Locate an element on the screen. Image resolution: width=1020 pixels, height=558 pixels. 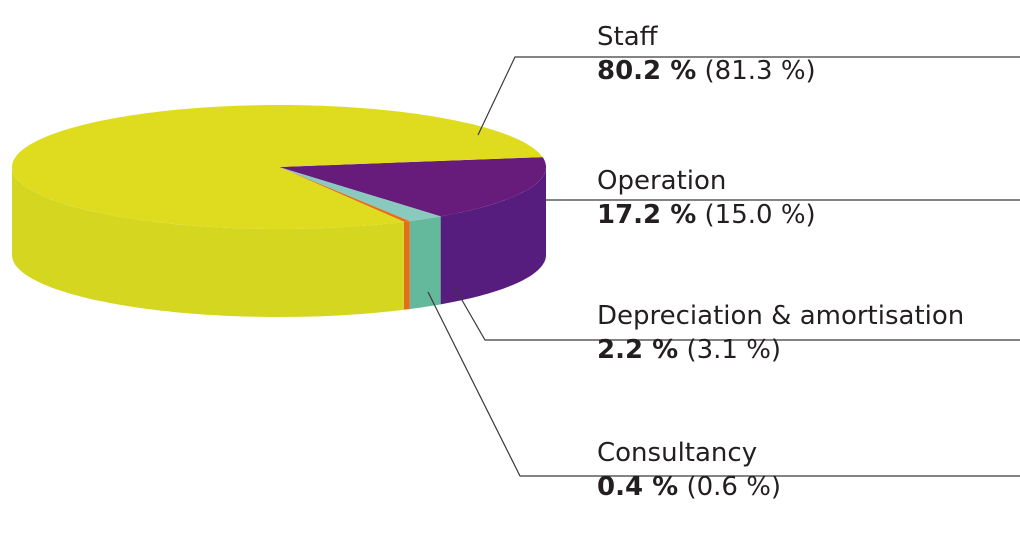
slice-label: Consultancy is located at coordinates (677, 453).